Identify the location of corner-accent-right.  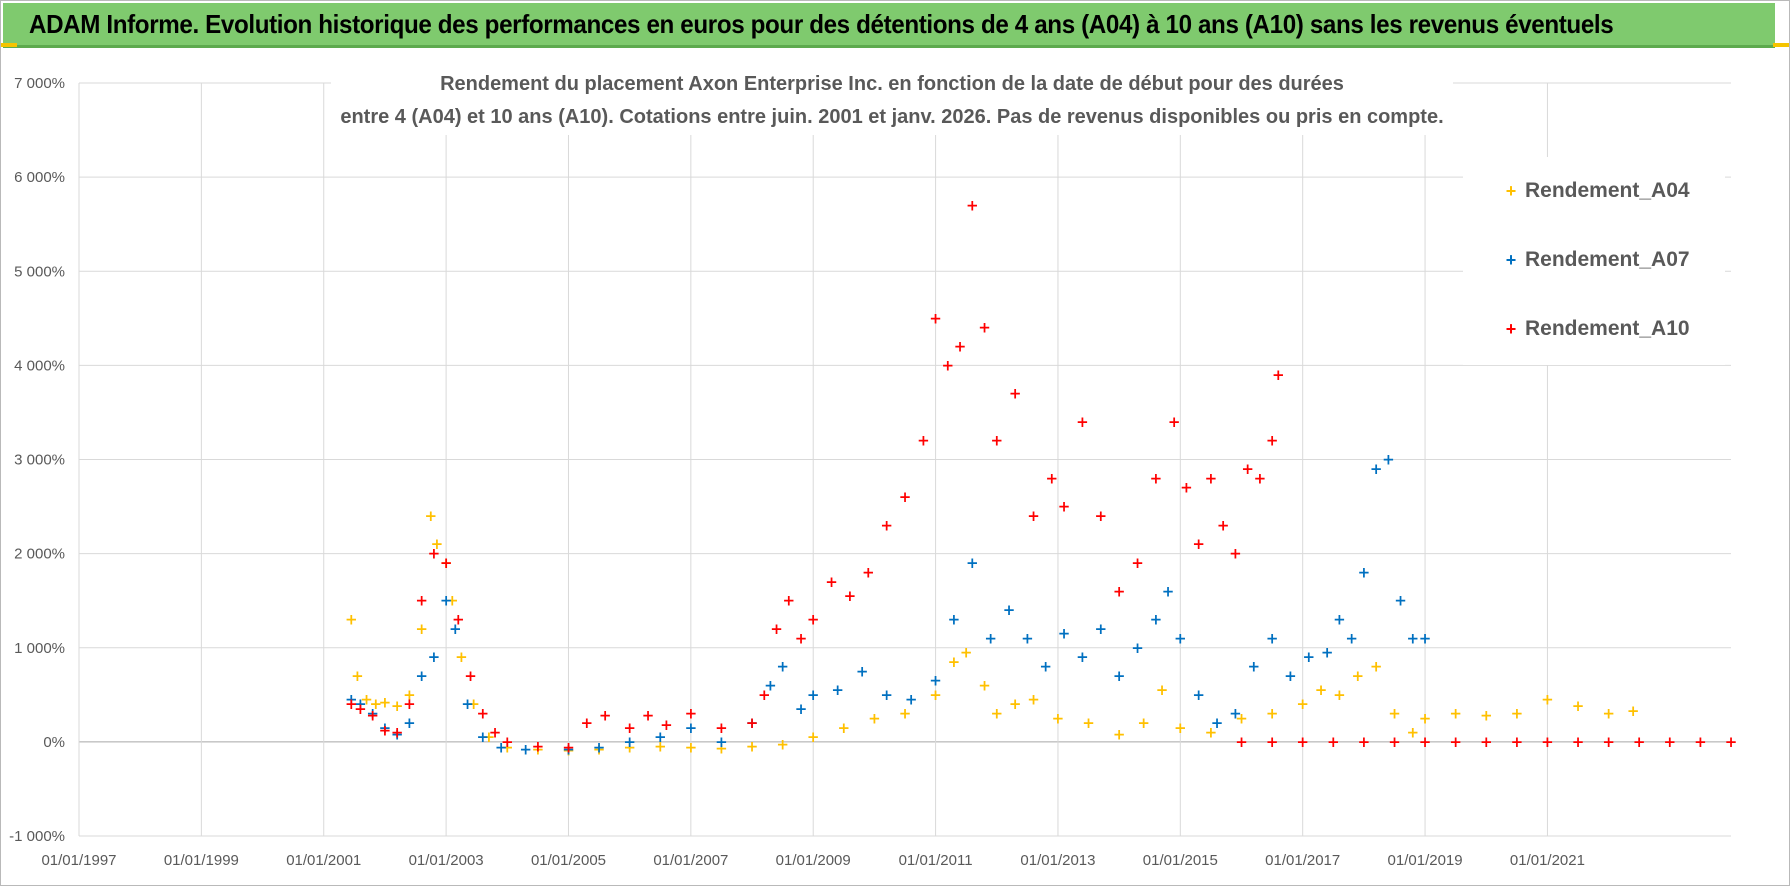
(1781, 45).